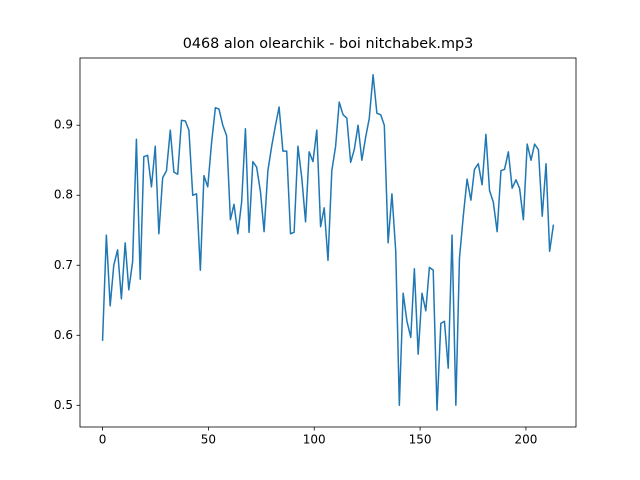 This screenshot has width=640, height=480. Describe the element at coordinates (63, 335) in the screenshot. I see `y-tick-label: 0.6` at that location.